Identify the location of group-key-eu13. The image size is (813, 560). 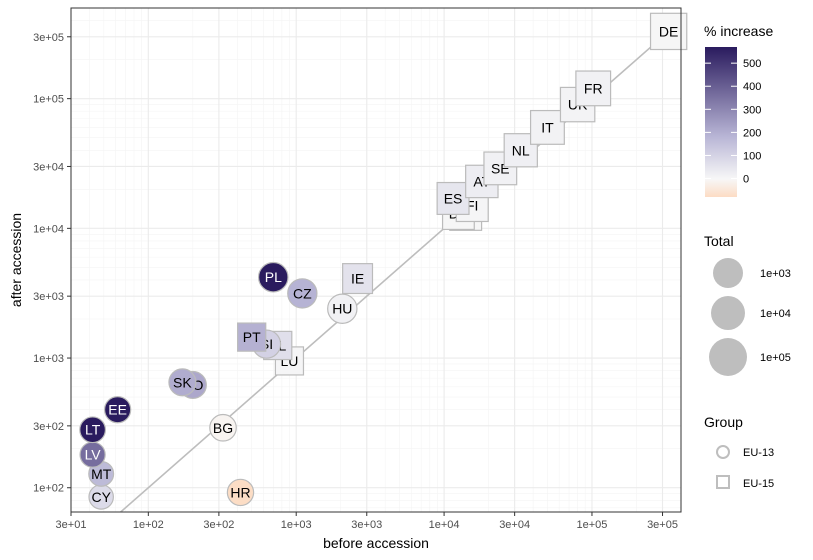
(723, 452).